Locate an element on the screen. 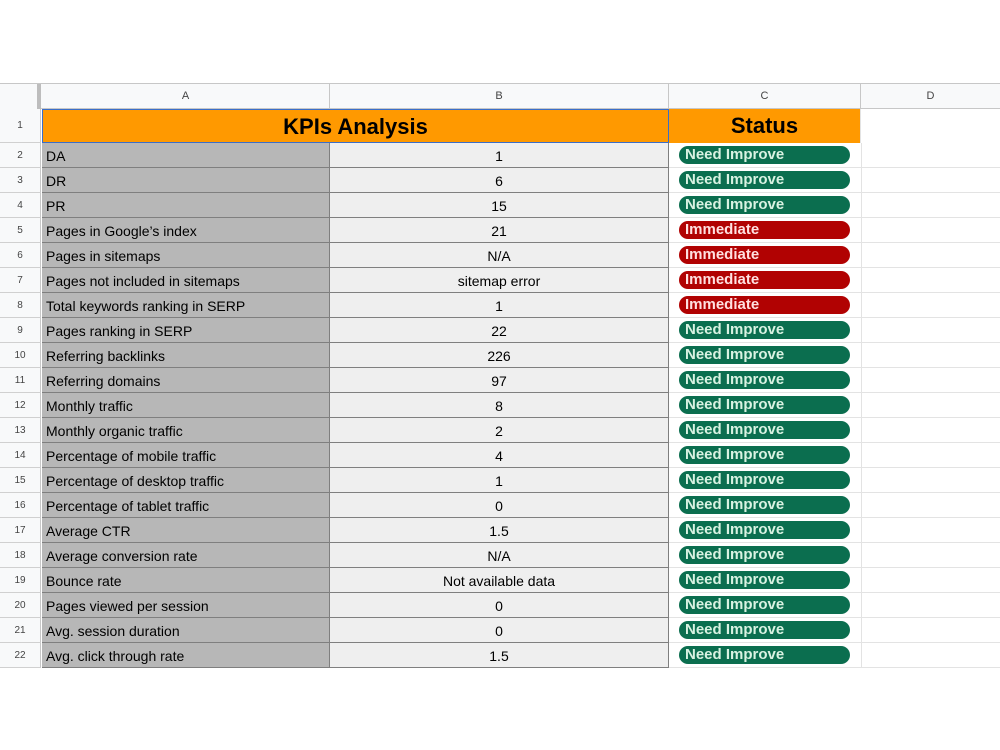 Image resolution: width=1000 pixels, height=750 pixels. kpi-label-cell: Pages viewed per session is located at coordinates (186, 605).